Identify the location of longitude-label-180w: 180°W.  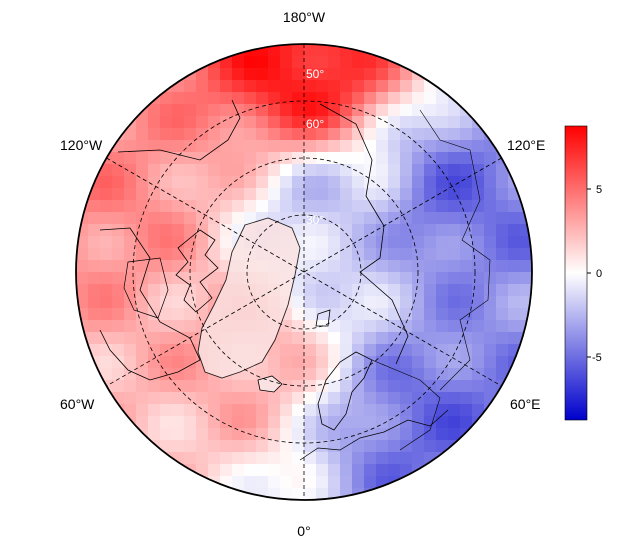
(304, 17).